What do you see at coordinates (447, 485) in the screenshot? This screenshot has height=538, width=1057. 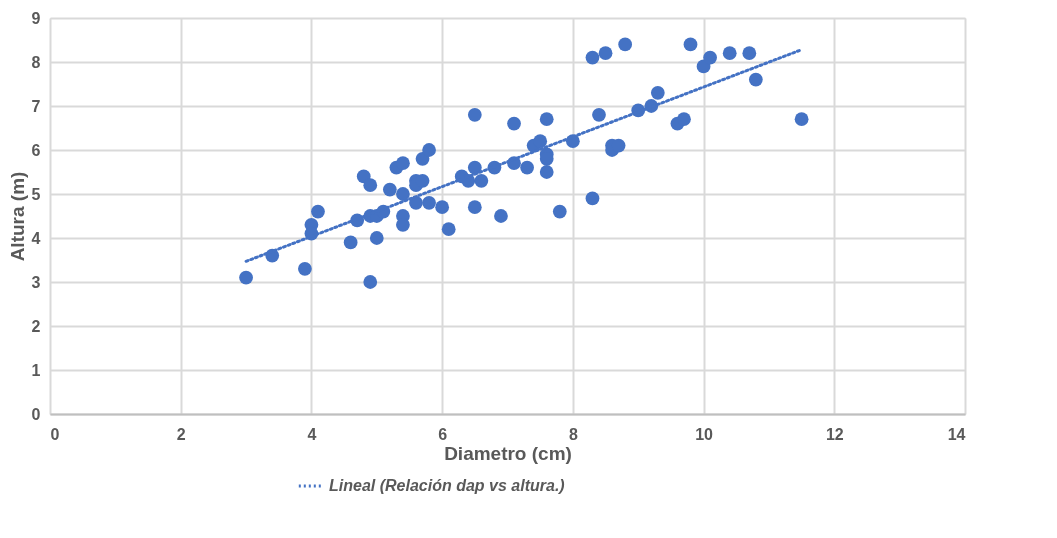 I see `legend-label: Lineal (Relación dap vs altura.)` at bounding box center [447, 485].